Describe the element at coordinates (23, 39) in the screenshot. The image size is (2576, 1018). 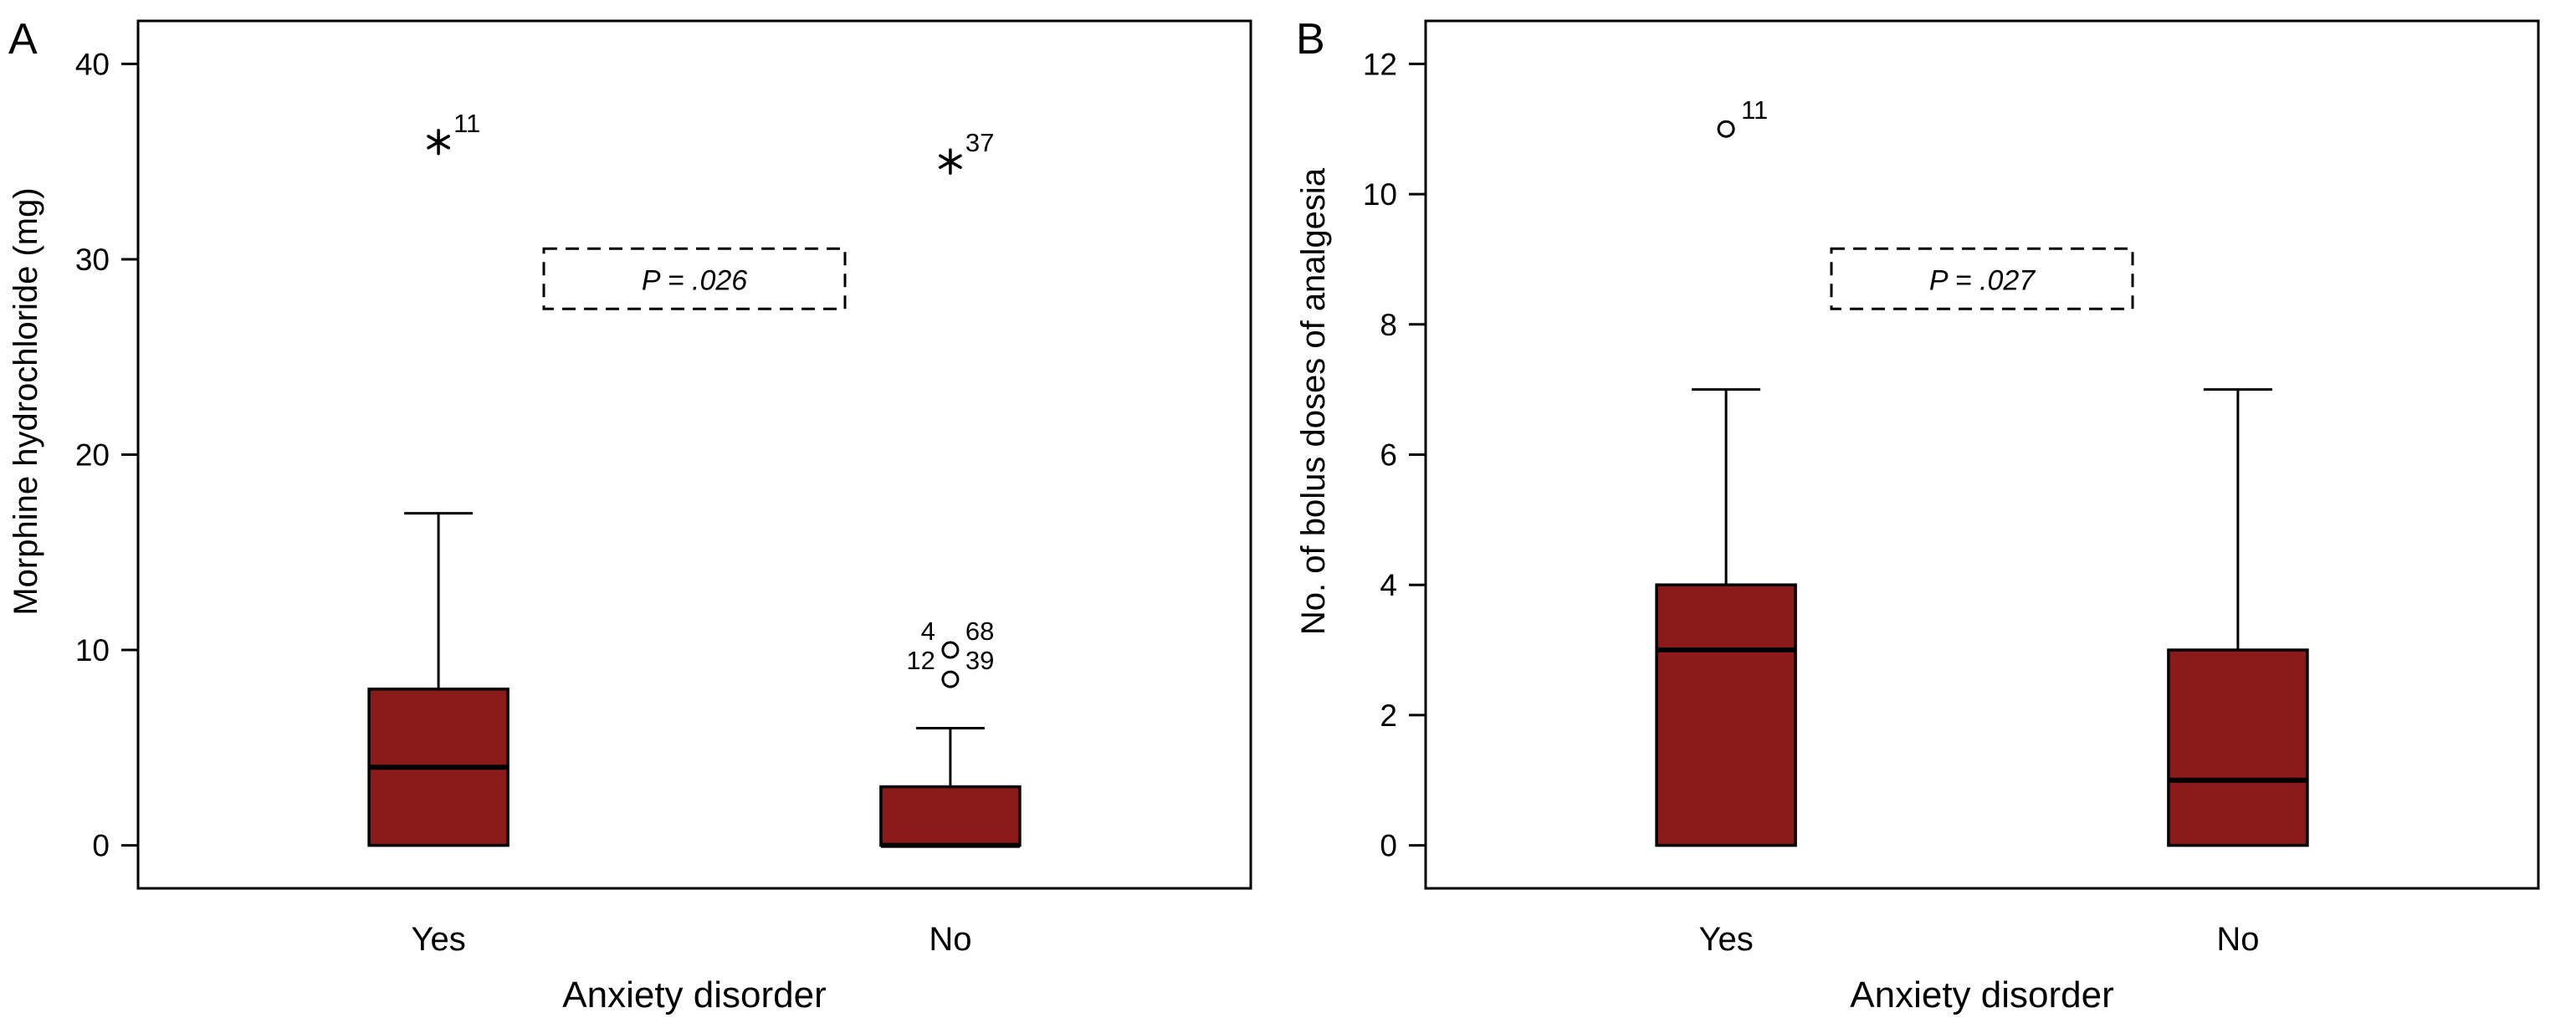
I see `panel-label: A` at that location.